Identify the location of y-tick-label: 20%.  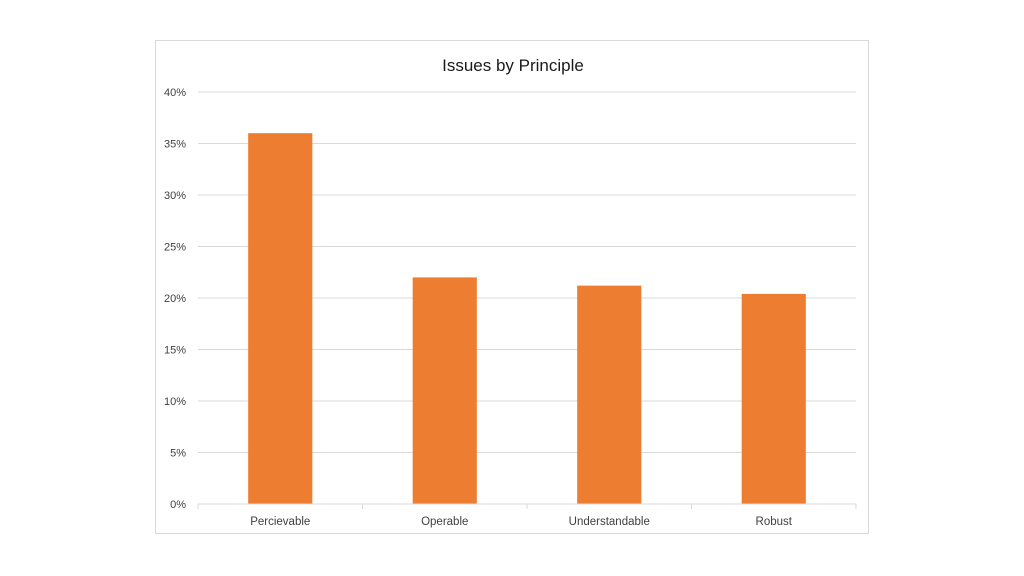
(175, 299).